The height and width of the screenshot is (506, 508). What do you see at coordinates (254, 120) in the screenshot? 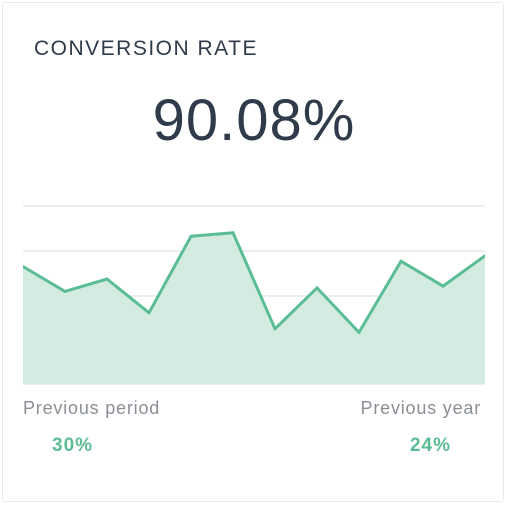
I see `metric-value: 90.08%` at bounding box center [254, 120].